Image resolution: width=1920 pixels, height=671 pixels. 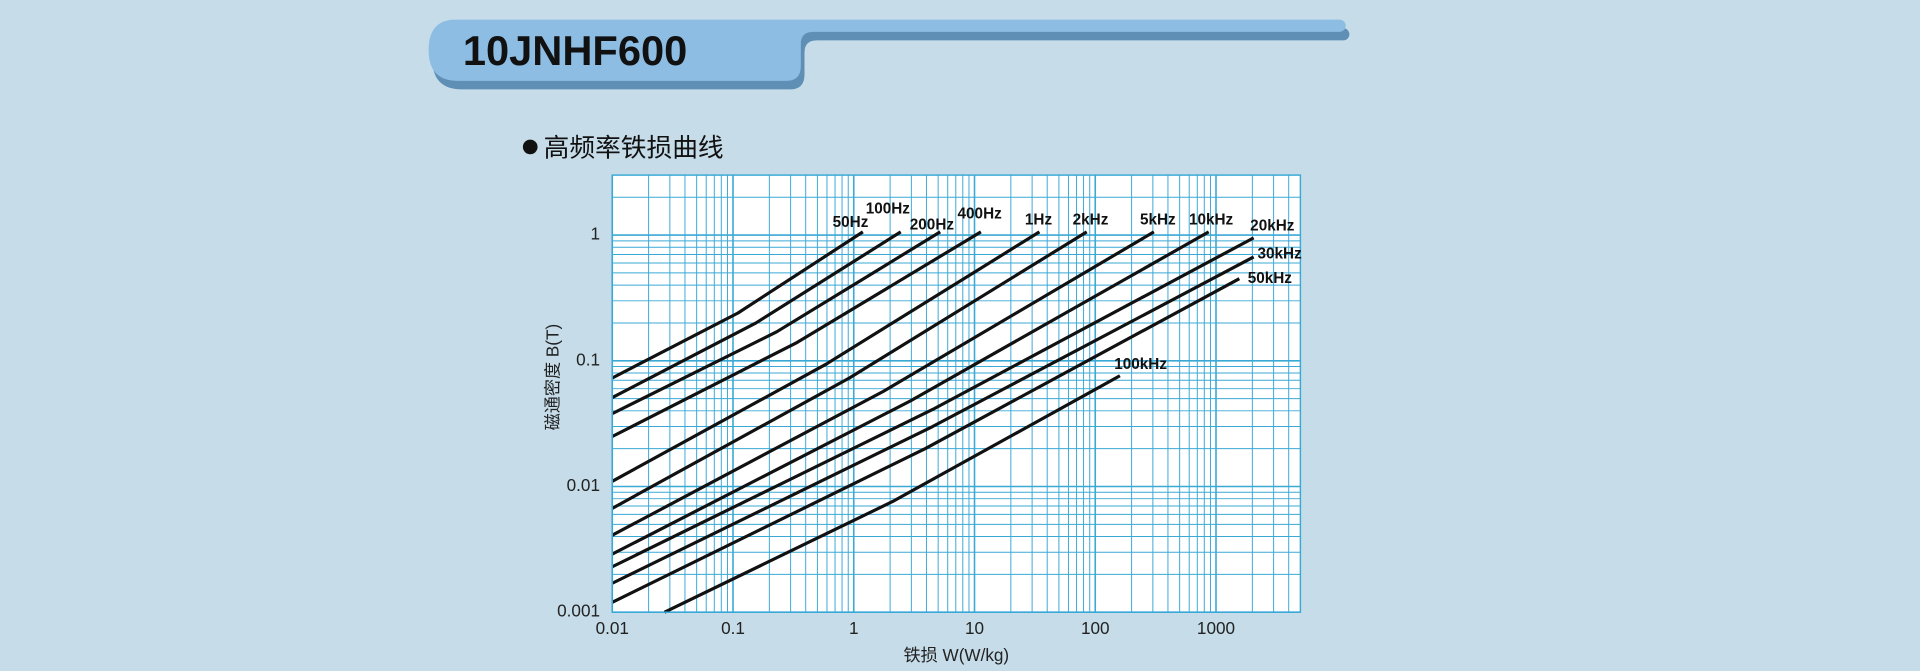 I want to click on series-label: 10kHz, so click(x=1211, y=219).